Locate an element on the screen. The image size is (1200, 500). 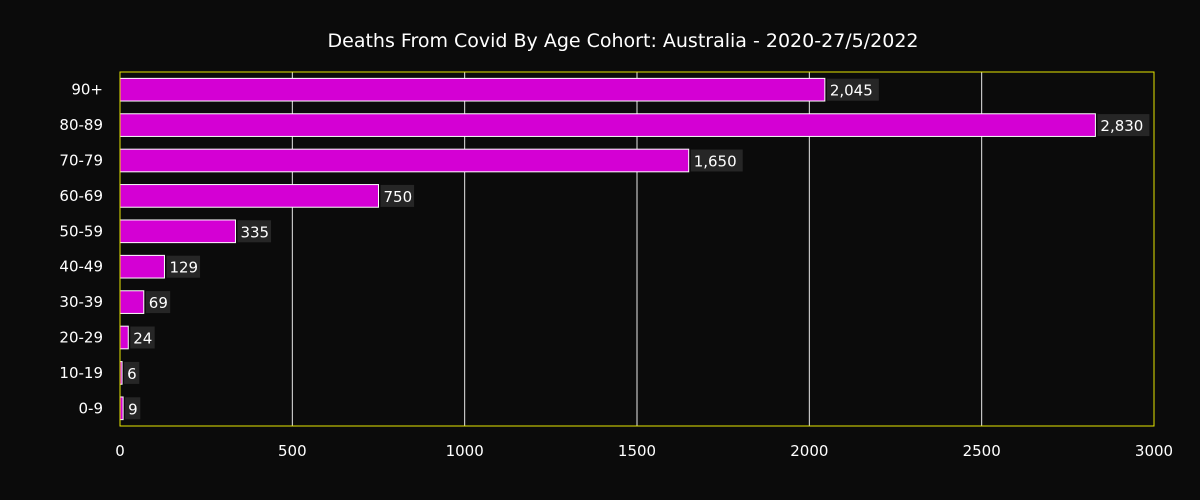
value-label: 750 is located at coordinates (398, 197).